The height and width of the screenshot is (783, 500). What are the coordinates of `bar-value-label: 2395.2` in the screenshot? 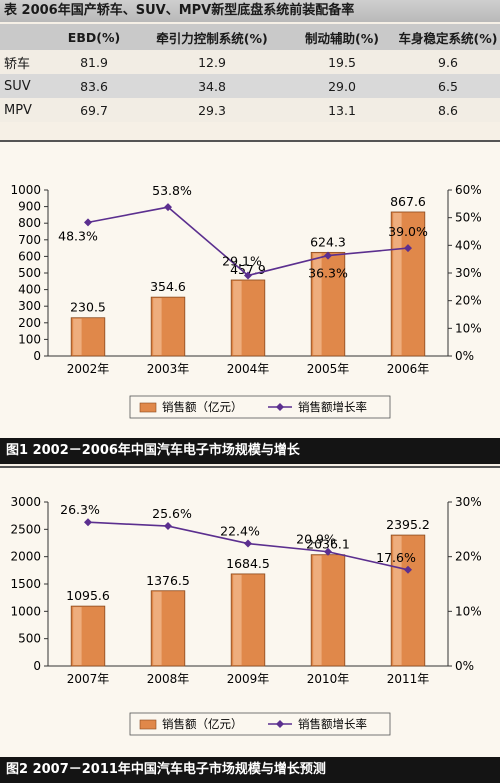 It's located at (408, 524).